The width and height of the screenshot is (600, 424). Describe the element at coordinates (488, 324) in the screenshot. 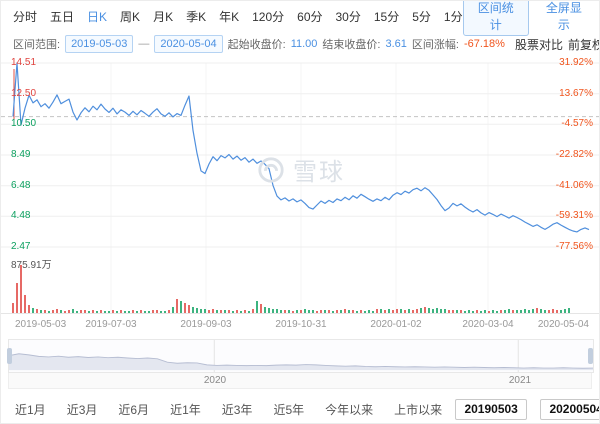

I see `date-axis-label: 2020-03-04` at that location.